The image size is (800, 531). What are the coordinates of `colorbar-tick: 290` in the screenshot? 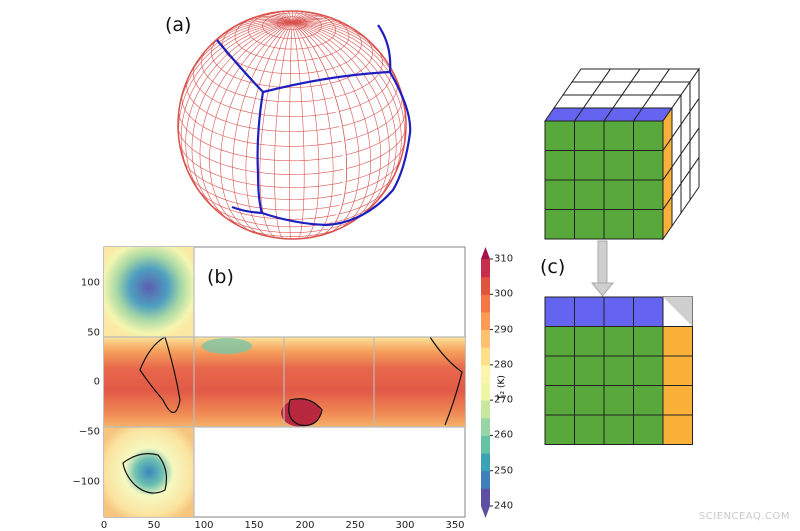 It's located at (504, 330).